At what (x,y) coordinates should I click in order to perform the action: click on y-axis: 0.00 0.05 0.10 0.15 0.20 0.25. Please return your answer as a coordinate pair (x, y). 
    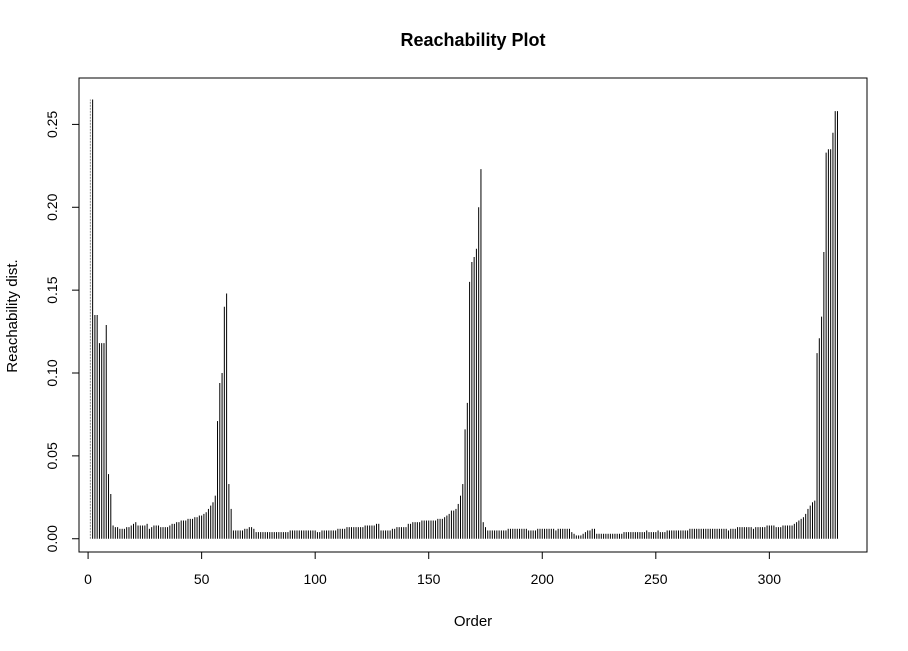
    Looking at the image, I should click on (62, 331).